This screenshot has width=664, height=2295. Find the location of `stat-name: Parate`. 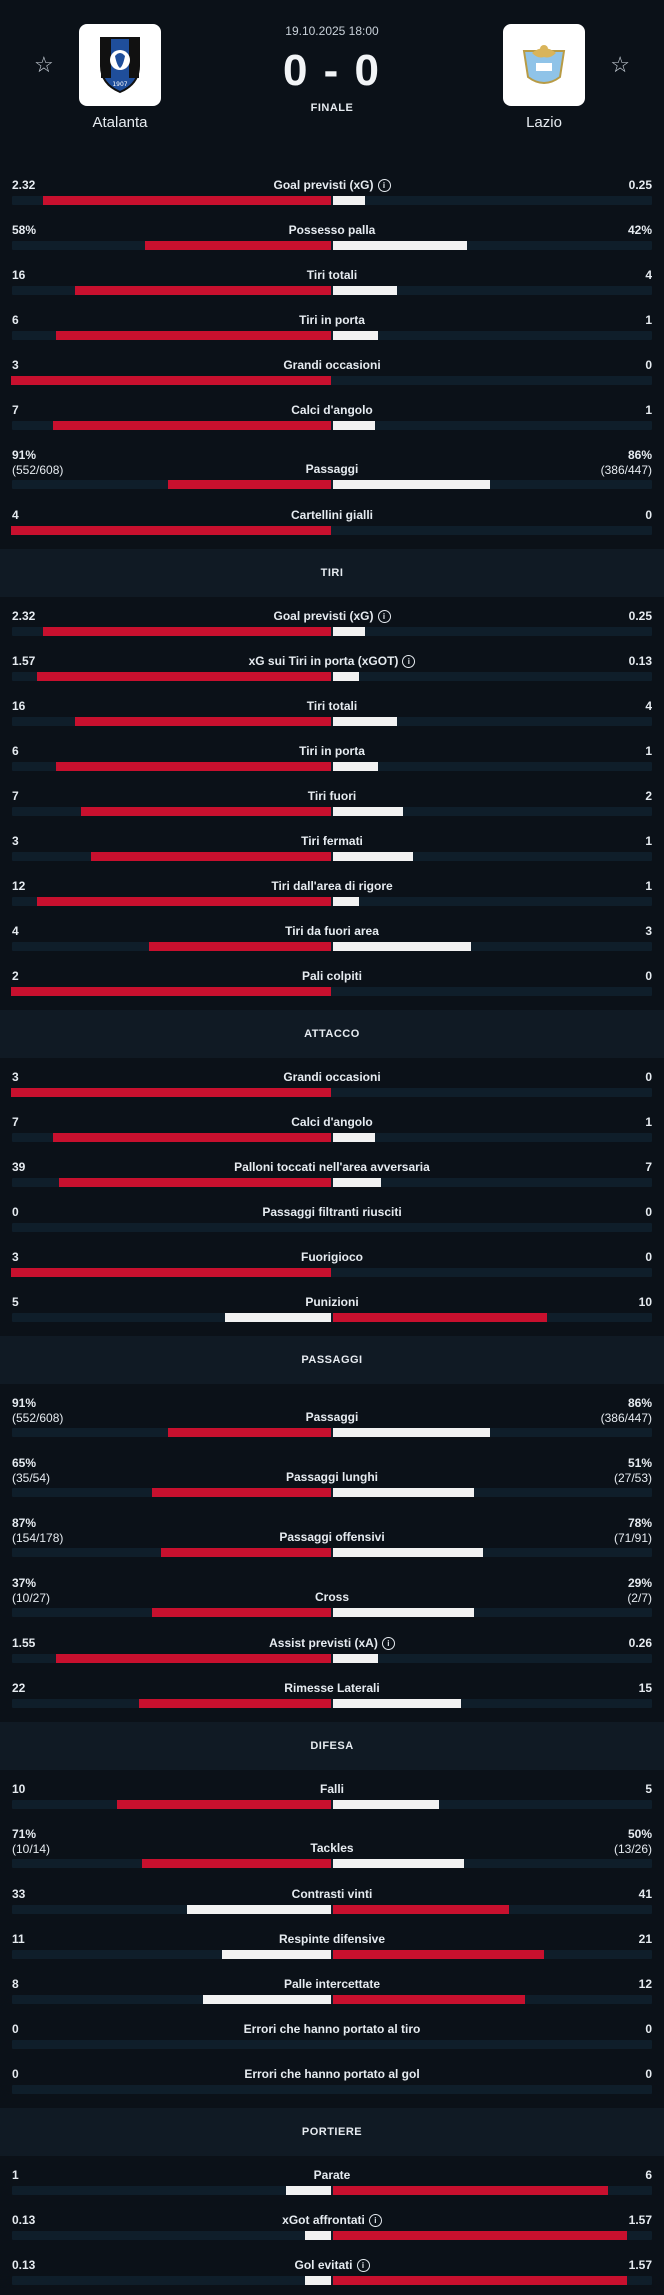

stat-name: Parate is located at coordinates (332, 2175).